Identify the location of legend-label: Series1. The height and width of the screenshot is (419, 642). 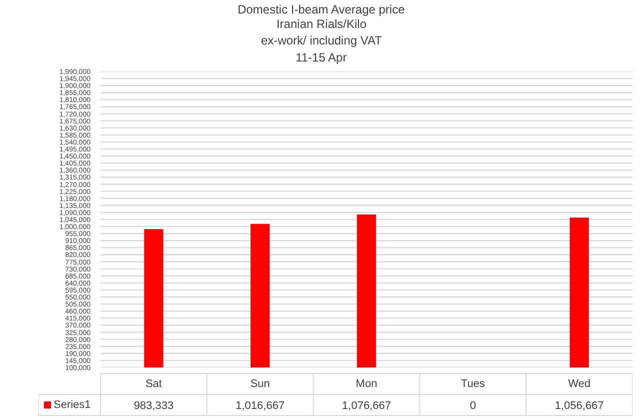
(72, 404).